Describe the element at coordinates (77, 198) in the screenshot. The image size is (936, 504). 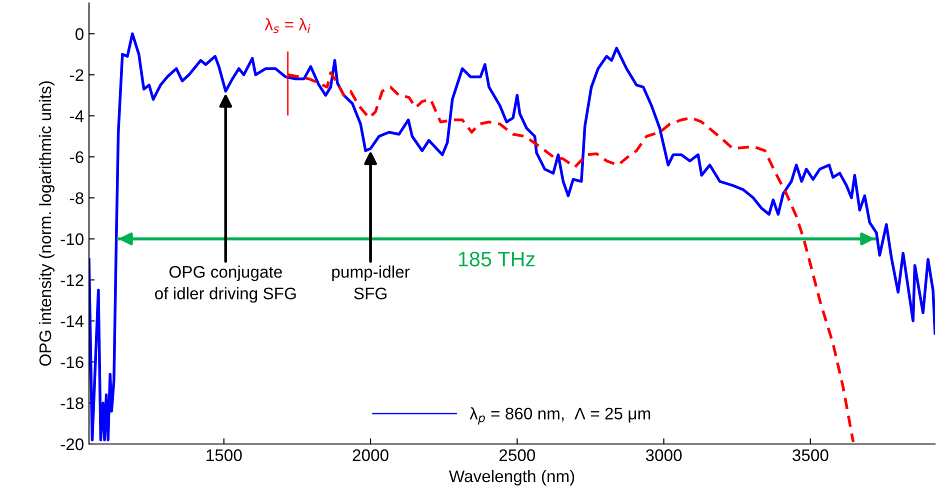
I see `y-tick-label: -8` at that location.